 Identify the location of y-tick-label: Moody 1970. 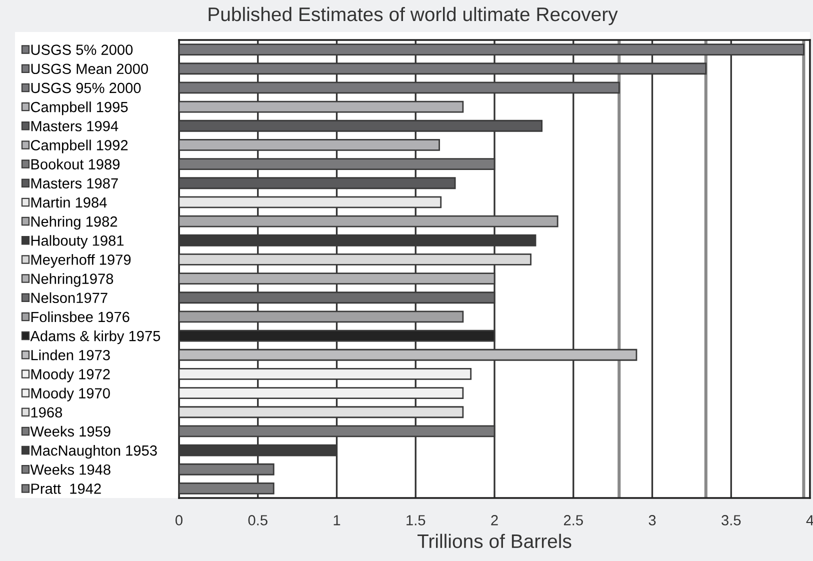
(70, 395).